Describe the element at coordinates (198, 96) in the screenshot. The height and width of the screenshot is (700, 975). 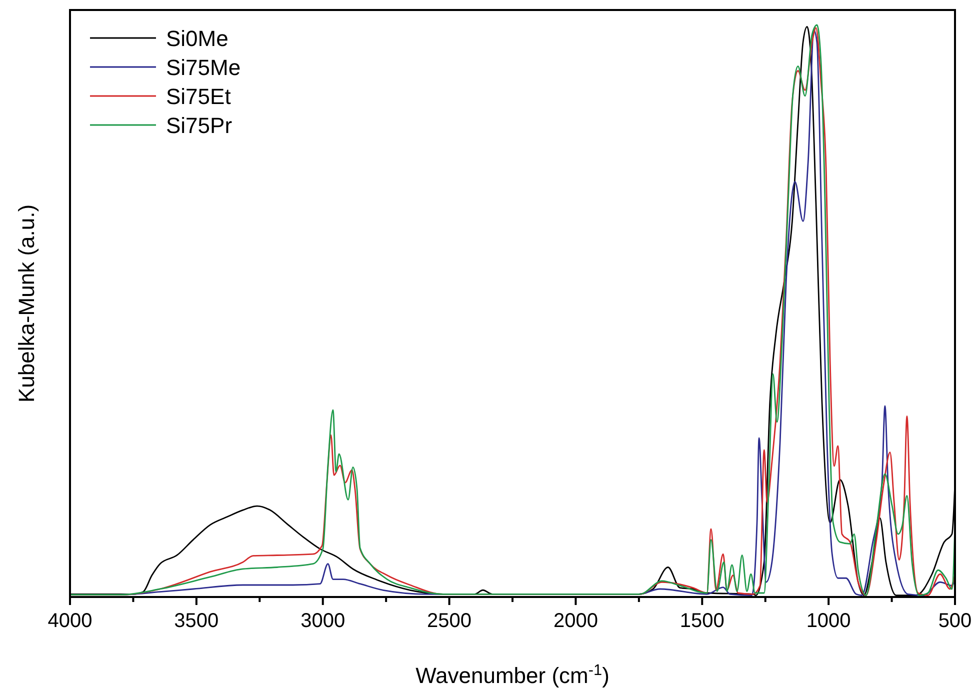
I see `legend-label: Si75Et` at that location.